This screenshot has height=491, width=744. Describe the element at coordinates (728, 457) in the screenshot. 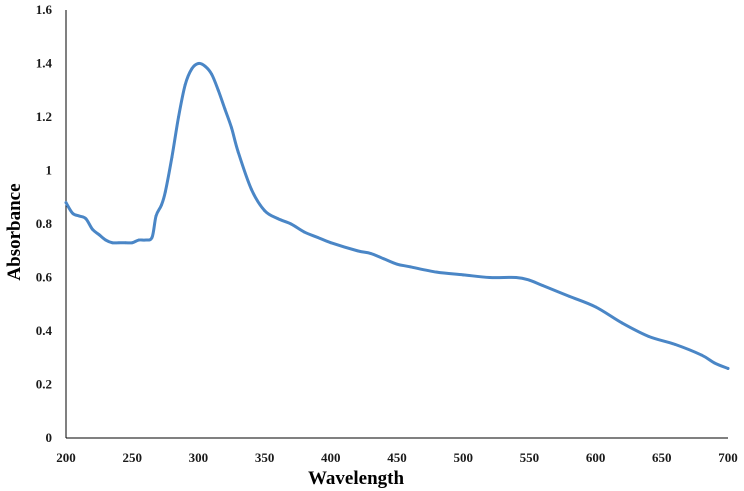

I see `x-tick-label: 700` at that location.